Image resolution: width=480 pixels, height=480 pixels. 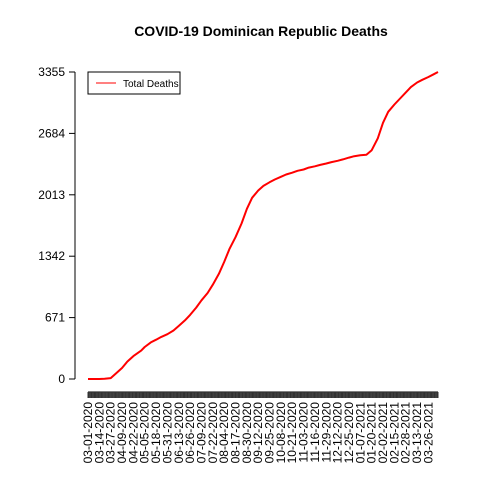 What do you see at coordinates (258, 433) in the screenshot?
I see `x-tick-label: 09-12-2020` at bounding box center [258, 433].